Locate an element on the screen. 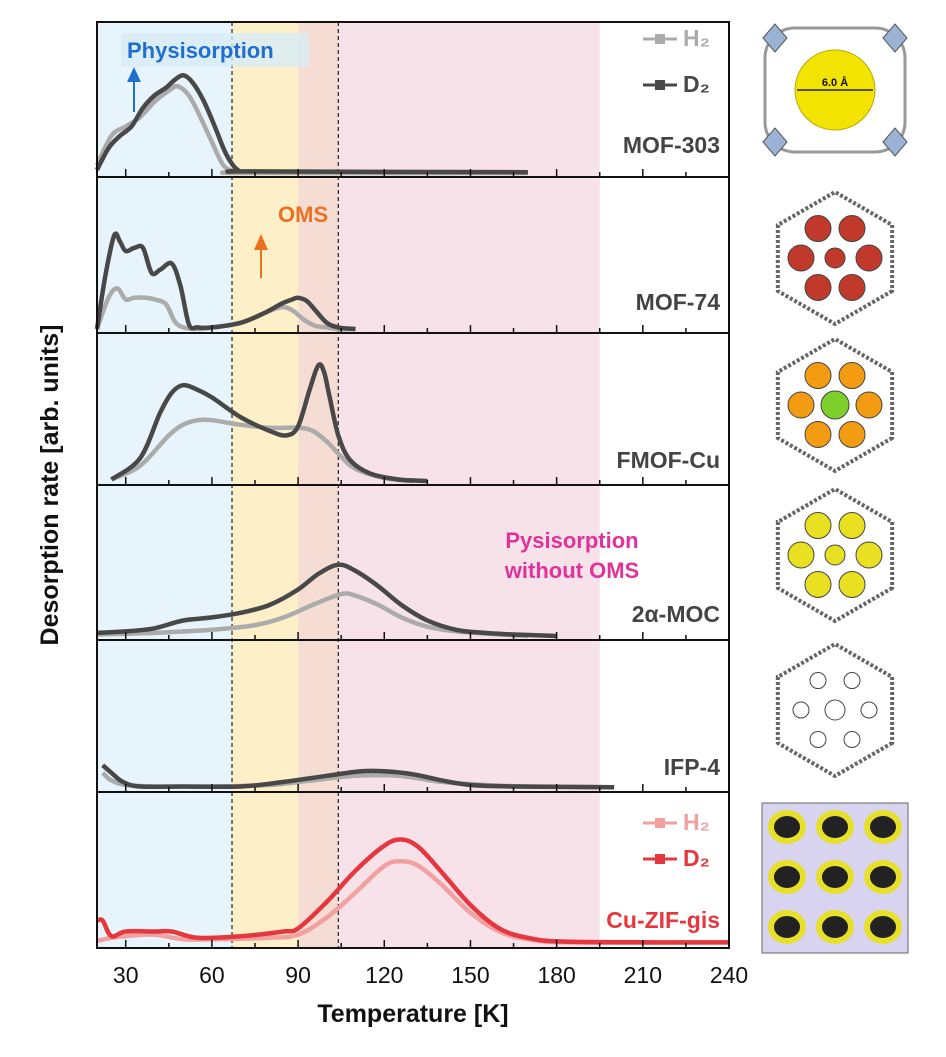 This screenshot has height=1057, width=946. structure-image-Cu-ZIF-gis is located at coordinates (835, 878).